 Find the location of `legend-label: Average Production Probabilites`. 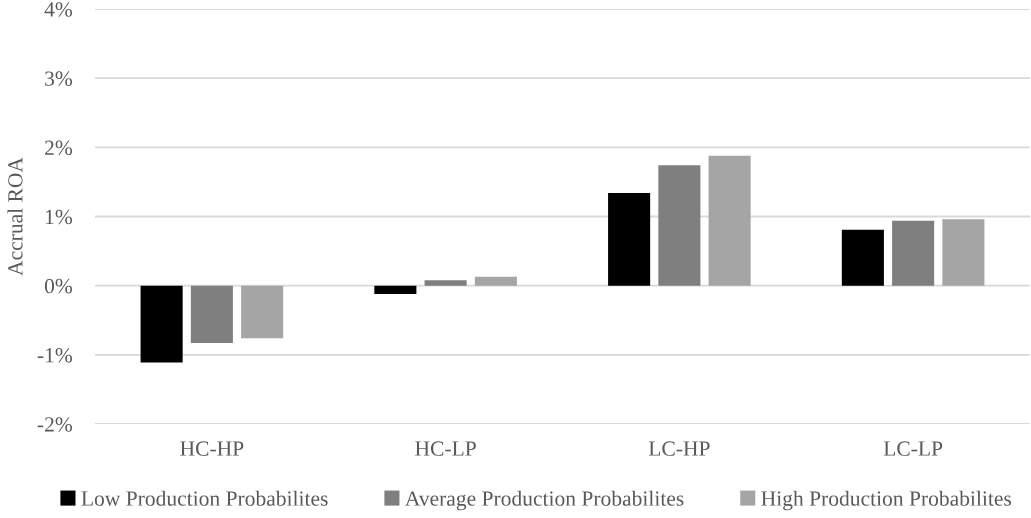

legend-label: Average Production Probabilites is located at coordinates (544, 500).